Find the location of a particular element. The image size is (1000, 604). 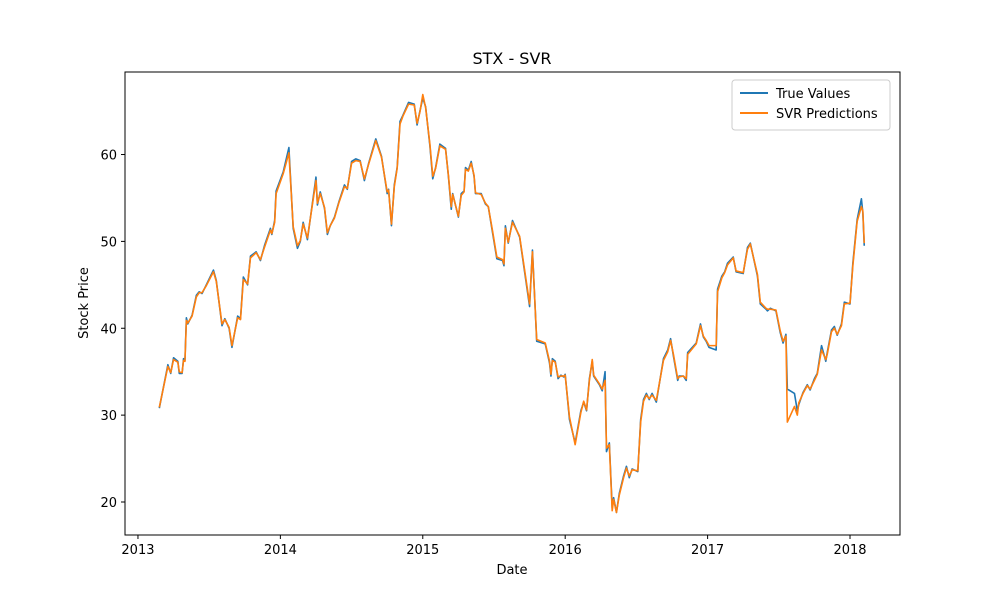

legend-label: True Values is located at coordinates (812, 94).